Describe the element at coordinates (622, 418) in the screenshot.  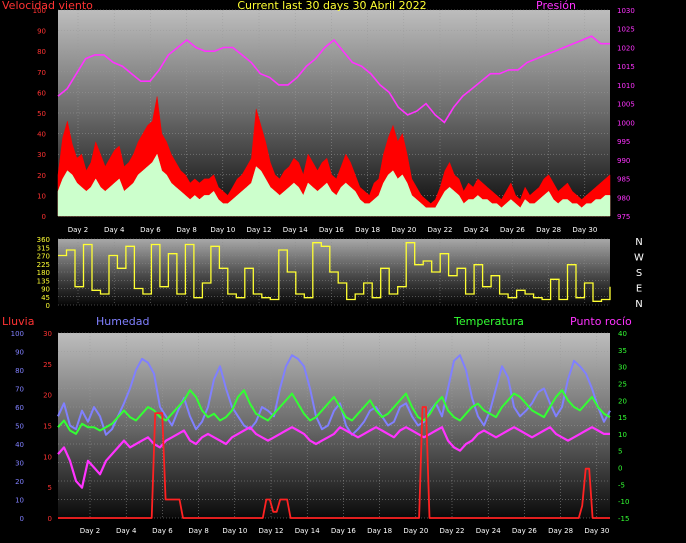
I see `y-tick-label-temperature: 15` at that location.